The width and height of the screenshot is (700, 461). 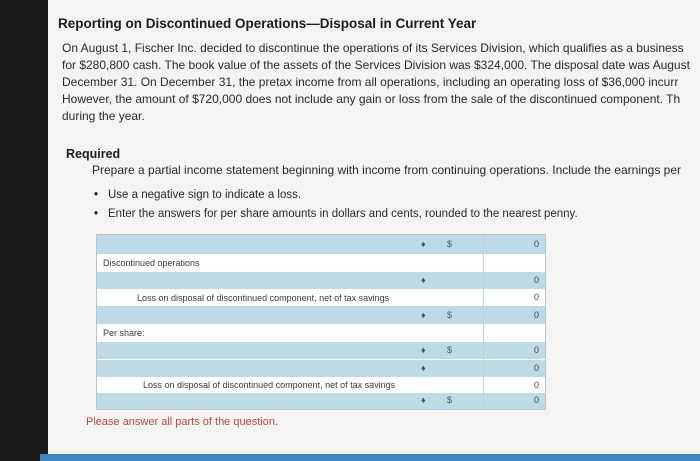 I want to click on section-label: Discontinued operations, so click(x=151, y=263).